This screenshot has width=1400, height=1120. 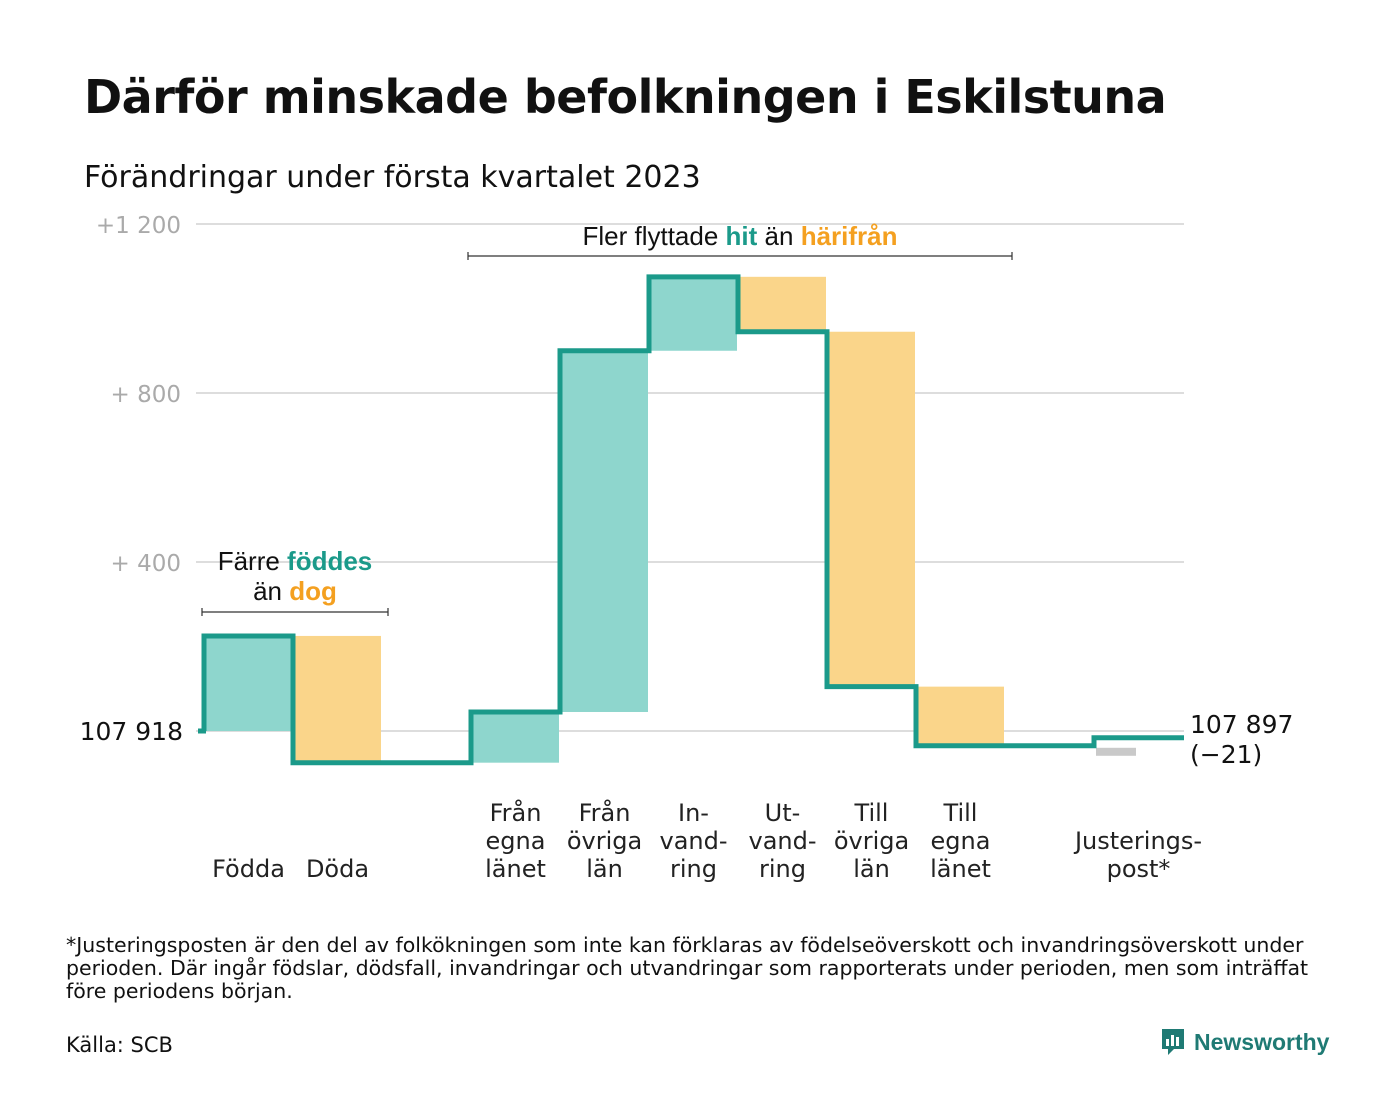 I want to click on brand-logo: Newsworthy, so click(x=1244, y=1042).